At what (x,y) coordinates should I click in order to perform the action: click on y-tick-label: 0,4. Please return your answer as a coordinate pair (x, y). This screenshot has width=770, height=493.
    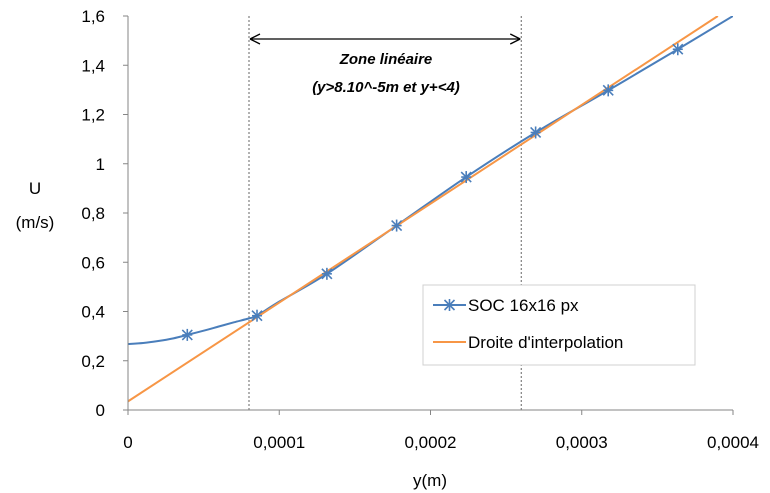
    Looking at the image, I should click on (93, 312).